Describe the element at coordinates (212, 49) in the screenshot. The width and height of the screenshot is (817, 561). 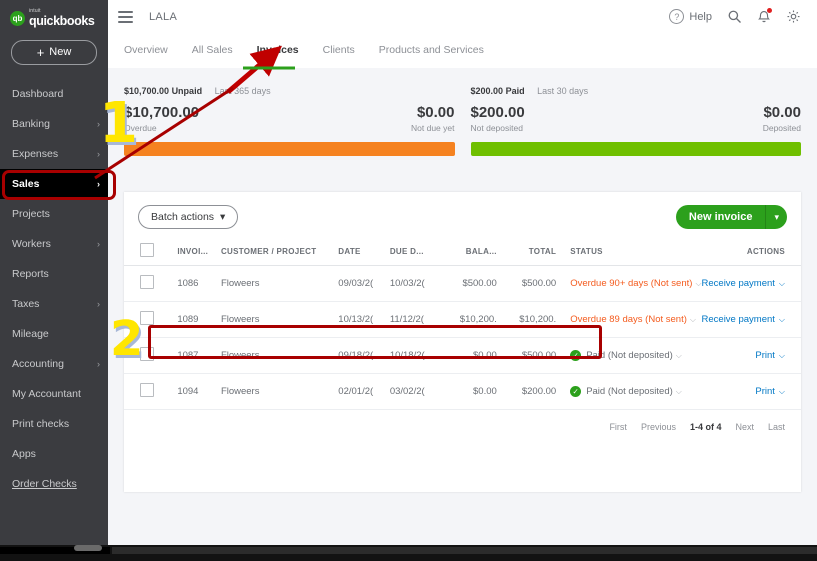
I see `tab-all-sales: All Sales` at that location.